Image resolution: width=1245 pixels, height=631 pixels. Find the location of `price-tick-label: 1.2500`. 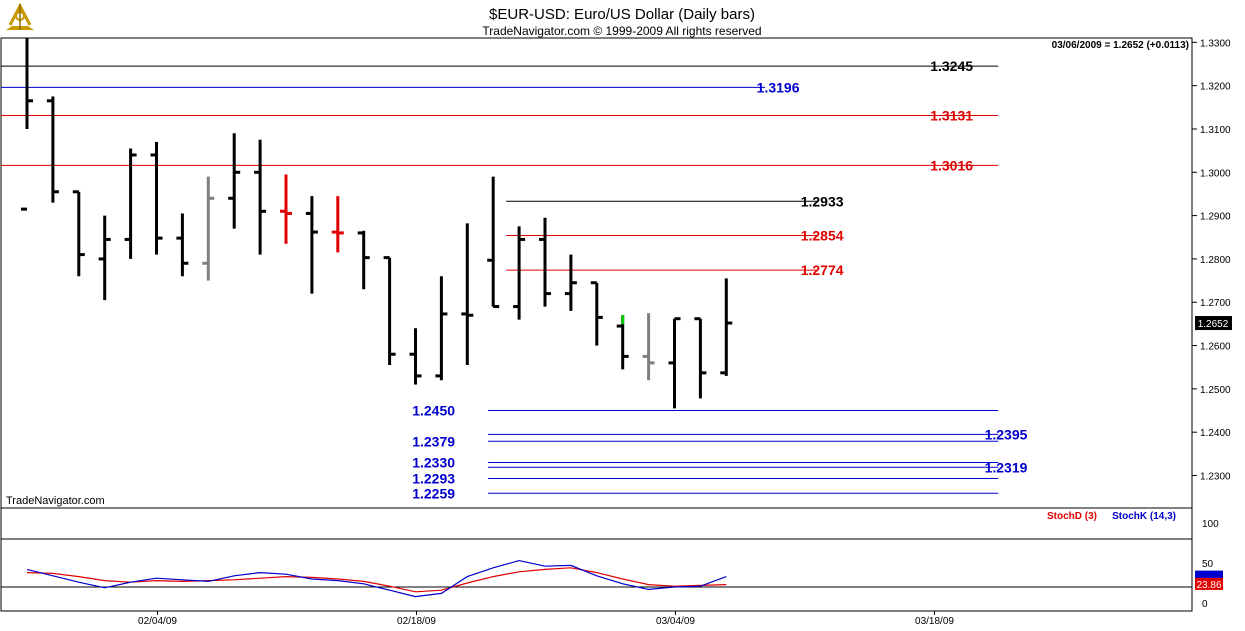

price-tick-label: 1.2500 is located at coordinates (1215, 390).